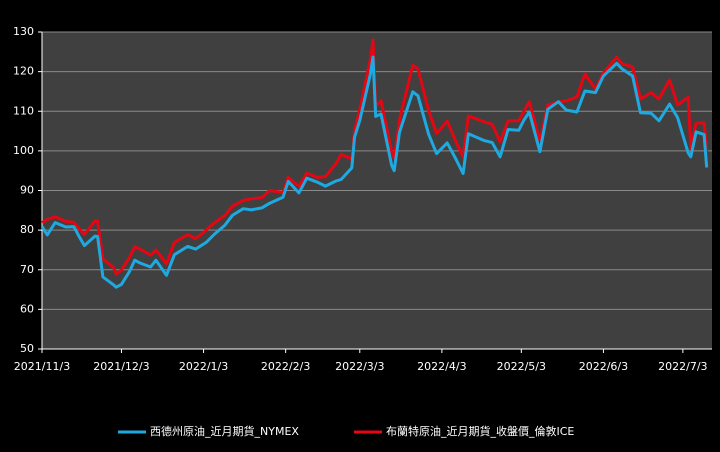 This screenshot has height=452, width=720. What do you see at coordinates (359, 366) in the screenshot?
I see `x-tick-label: 2022/3/3` at bounding box center [359, 366].